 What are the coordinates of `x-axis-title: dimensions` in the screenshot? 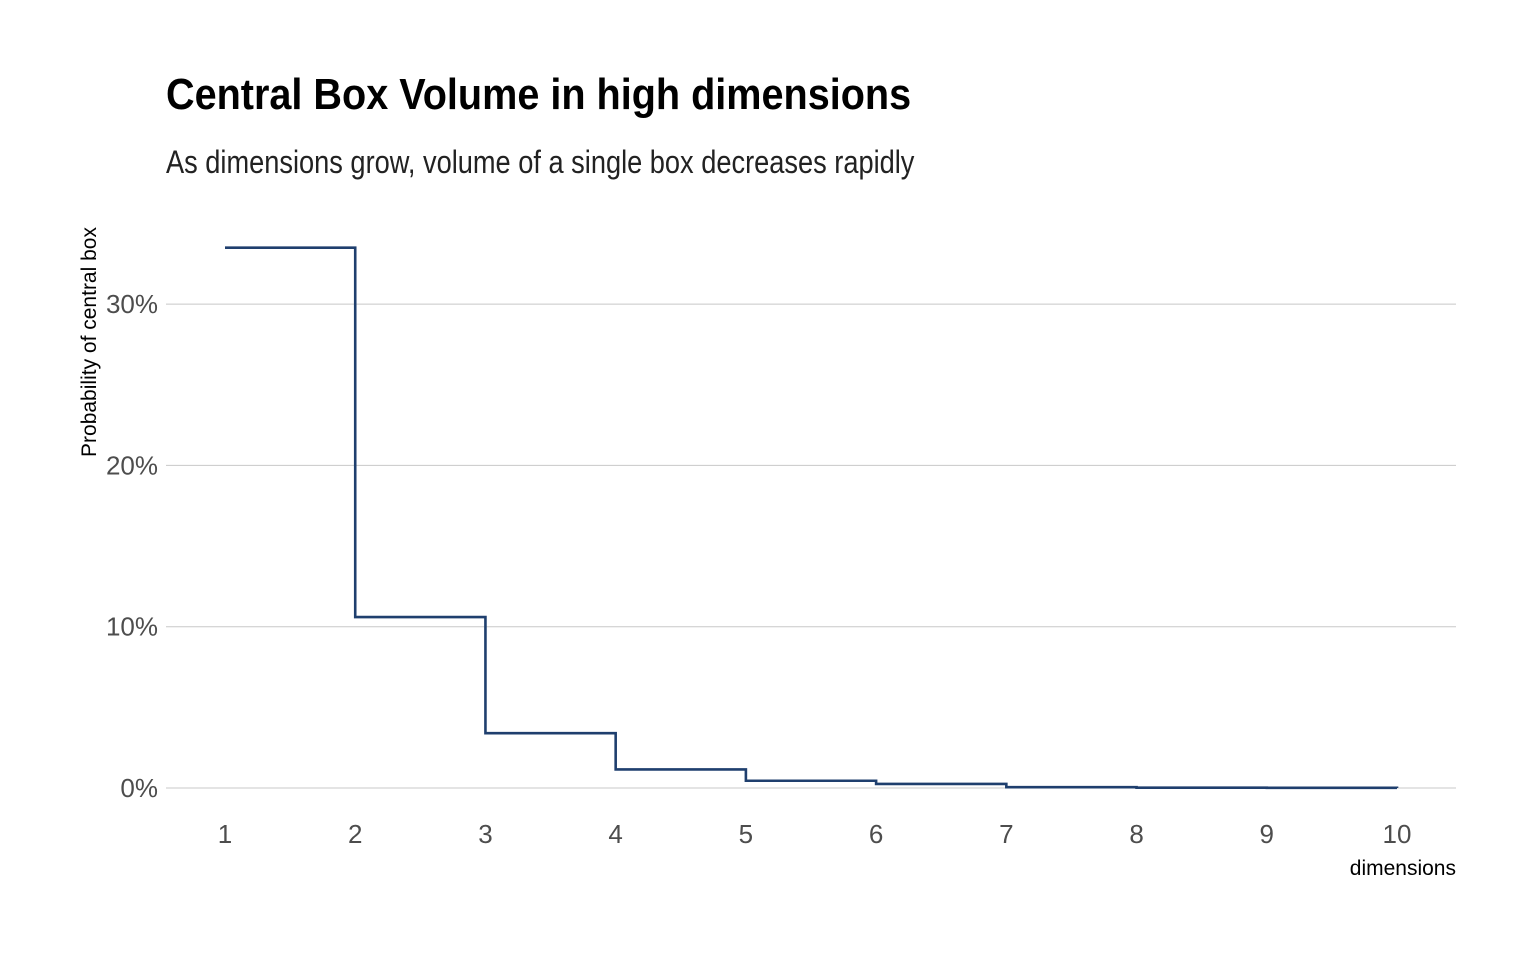 It's located at (1403, 868).